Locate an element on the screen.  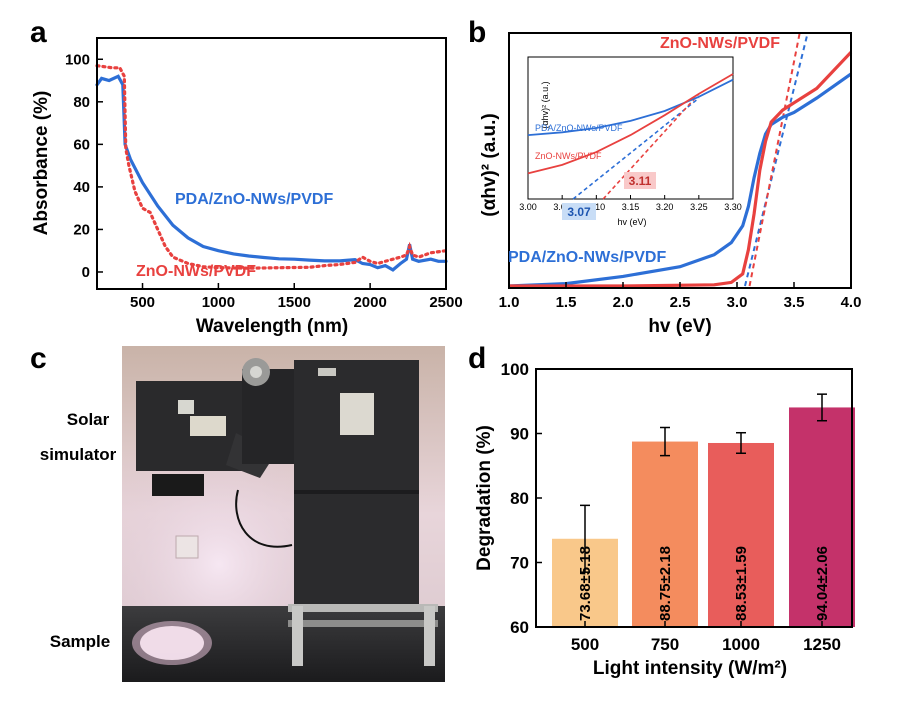
inset-annot-red-bg is located at coordinates (640, 180).